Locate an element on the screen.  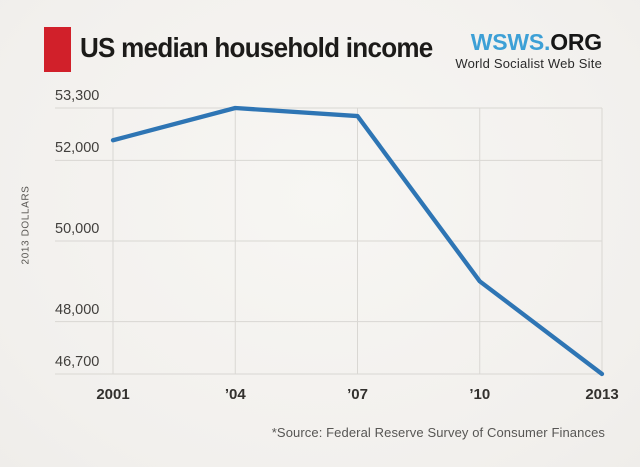
y-tick-label: 50,000 is located at coordinates (77, 229).